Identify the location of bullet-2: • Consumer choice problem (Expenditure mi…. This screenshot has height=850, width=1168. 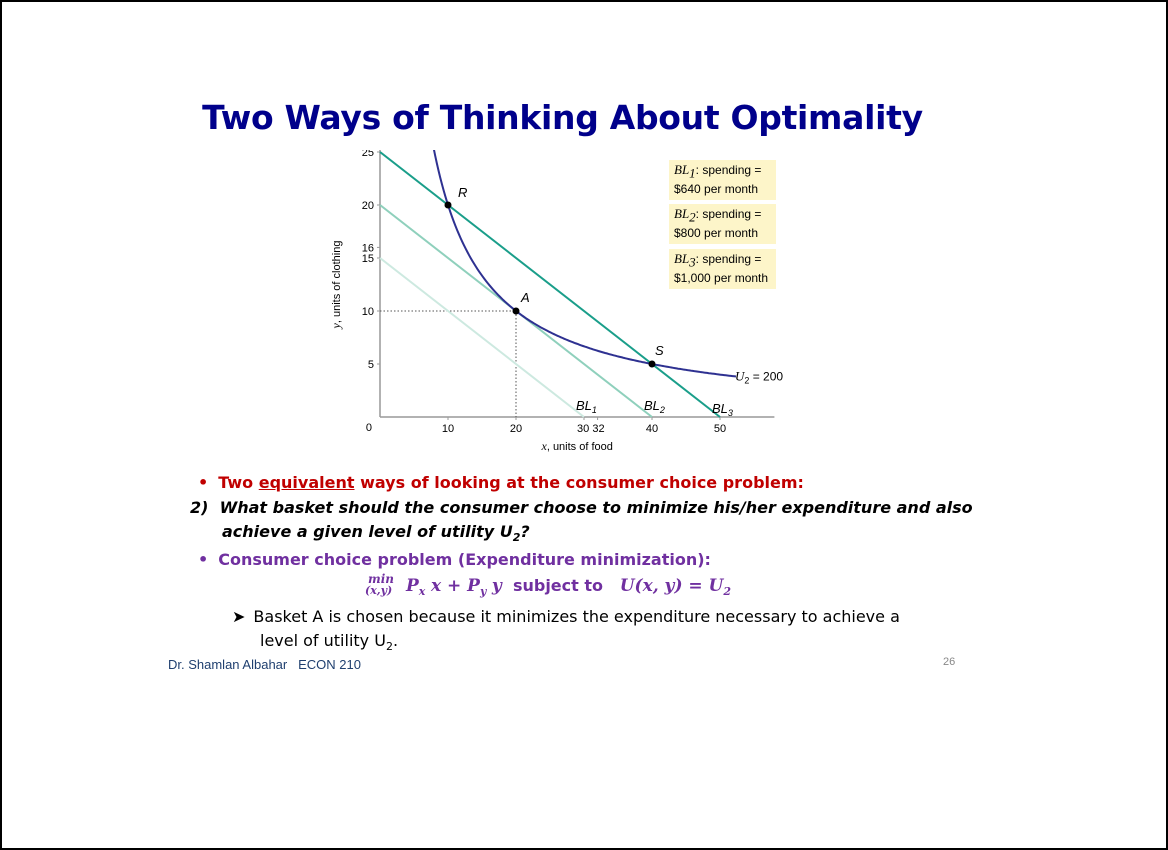
(454, 559).